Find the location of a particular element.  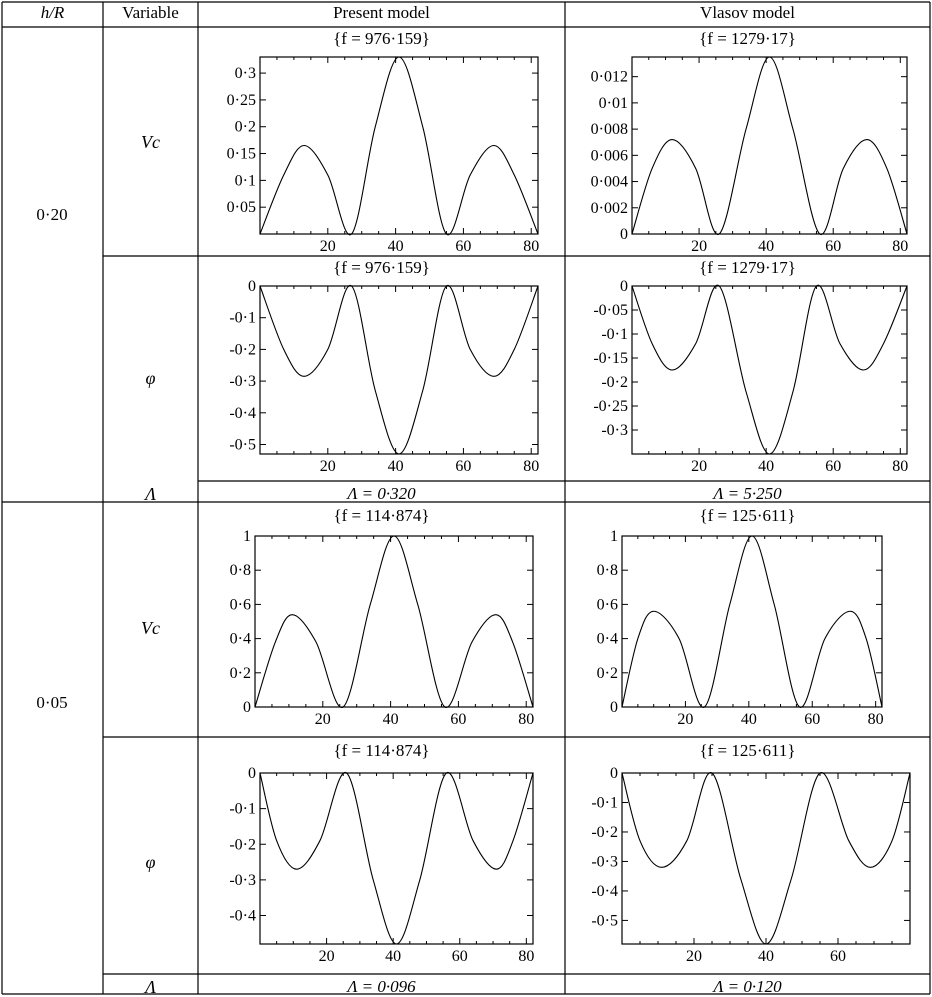

chart-panel-present-vc-005: {f = 114·874} 20 40 60 80 0 0·2 0·4 0·6 0·8 1 is located at coordinates (381, 619).